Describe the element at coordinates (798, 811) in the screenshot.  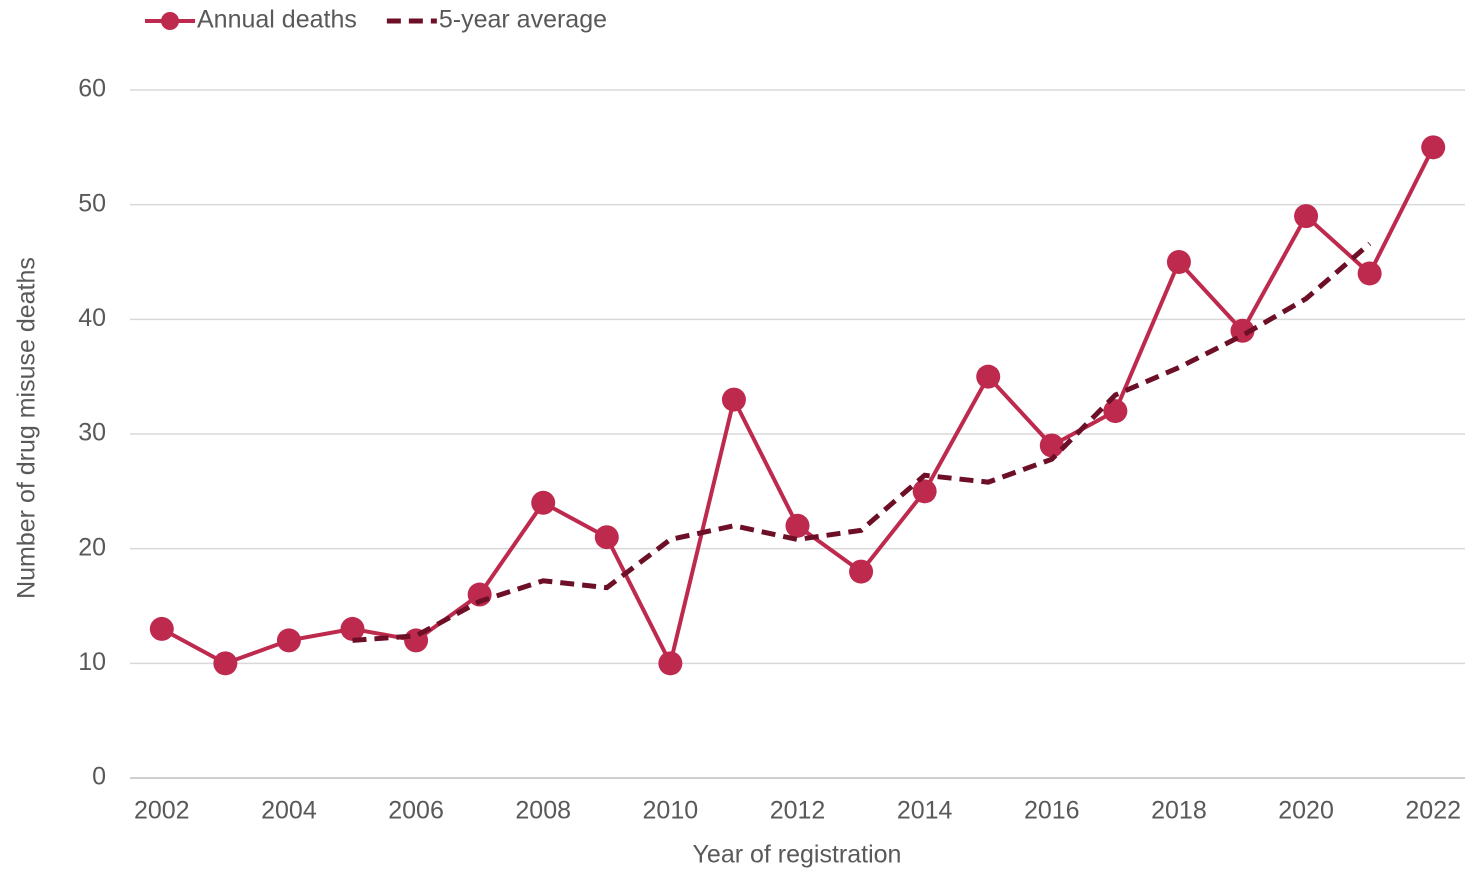
I see `x-tick-label: 2012` at that location.